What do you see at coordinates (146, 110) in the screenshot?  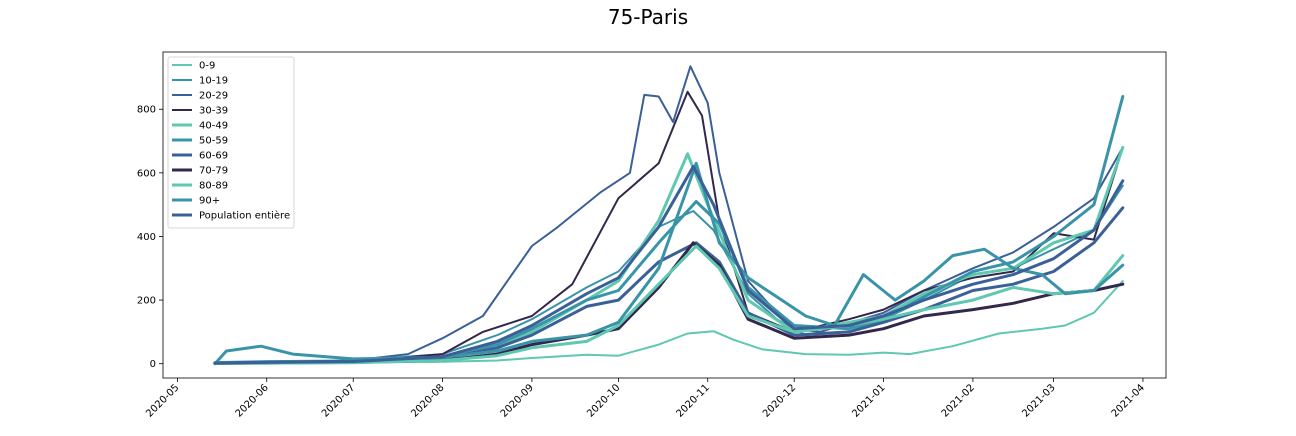 I see `y-tick-label: 800` at bounding box center [146, 110].